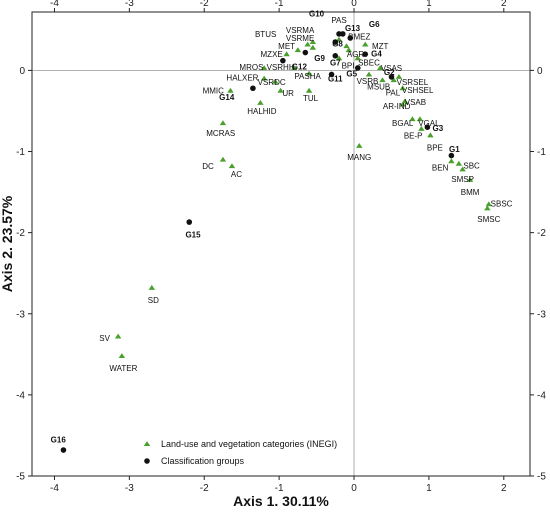 Image resolution: width=550 pixels, height=514 pixels. What do you see at coordinates (262, 111) in the screenshot?
I see `landuse-label-halhid: HALHID` at bounding box center [262, 111].